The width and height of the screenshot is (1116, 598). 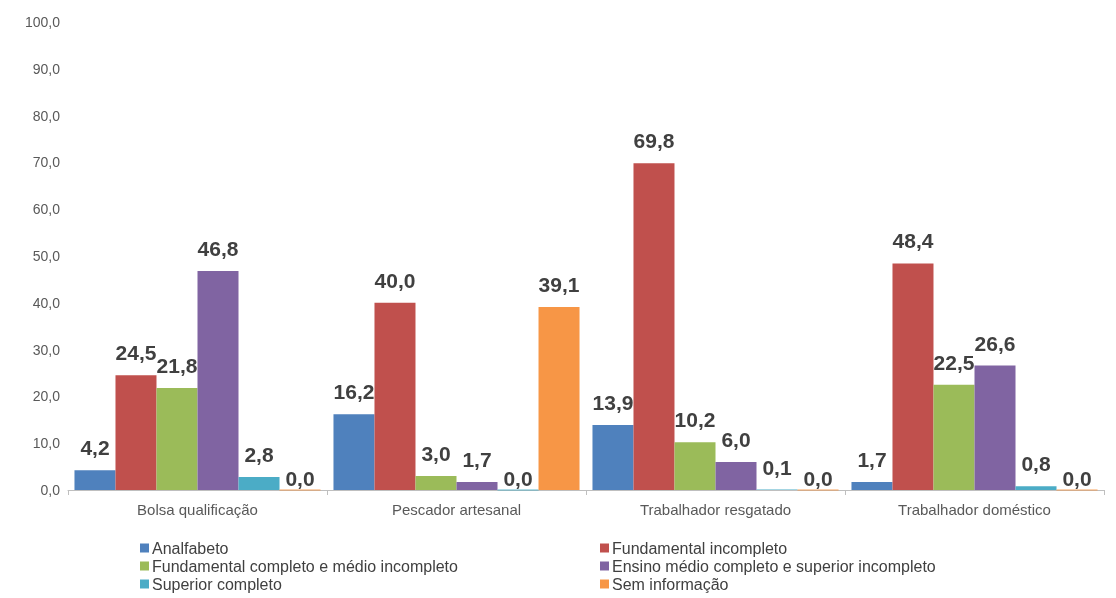 I want to click on data-label: 69,8, so click(x=654, y=141).